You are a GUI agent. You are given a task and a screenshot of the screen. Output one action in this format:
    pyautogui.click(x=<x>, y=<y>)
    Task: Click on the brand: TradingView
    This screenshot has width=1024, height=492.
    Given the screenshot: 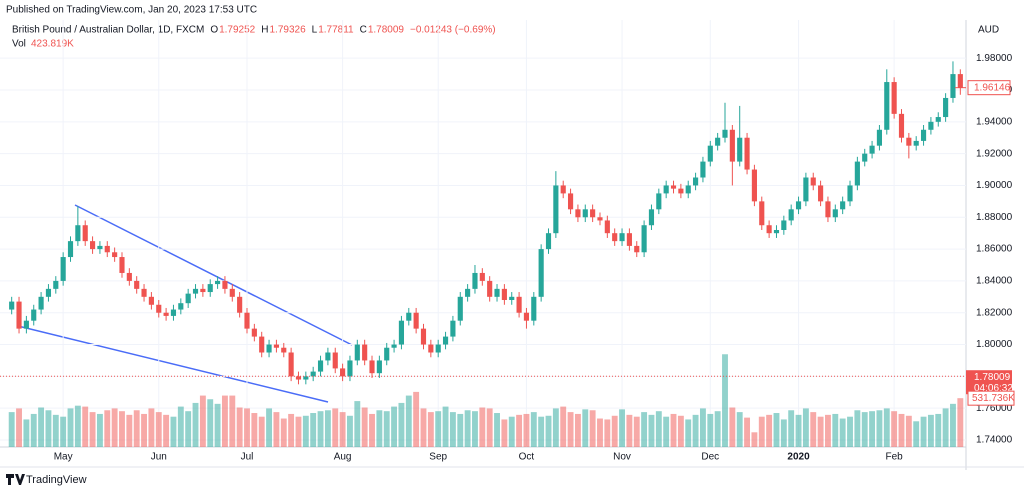 What is the action you would take?
    pyautogui.click(x=56, y=480)
    